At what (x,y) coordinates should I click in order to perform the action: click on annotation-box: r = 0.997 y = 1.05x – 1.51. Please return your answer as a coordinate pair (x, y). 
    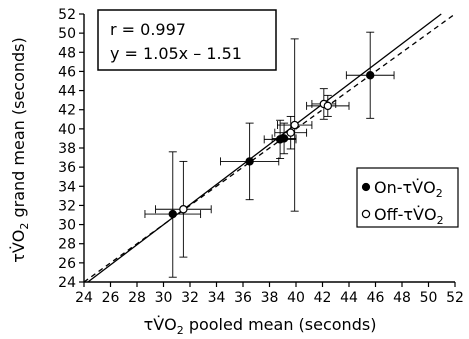
    Looking at the image, I should click on (187, 40).